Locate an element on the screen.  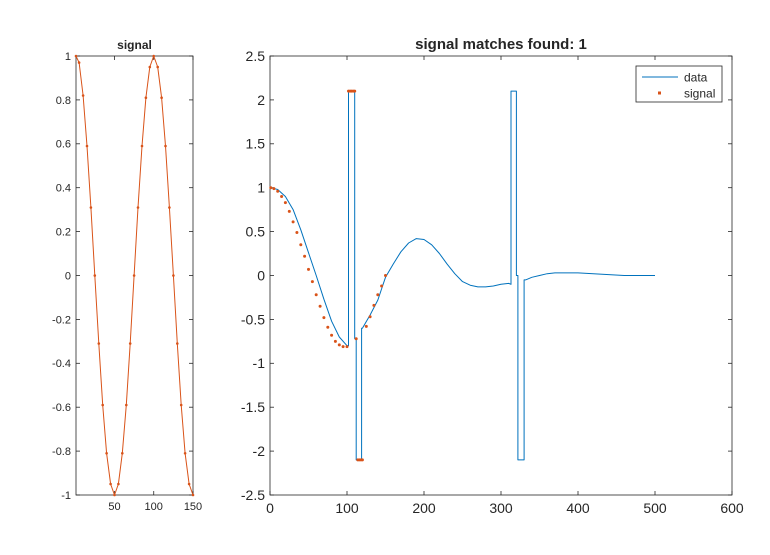
y-tick-label: -0.6 is located at coordinates (61, 408).